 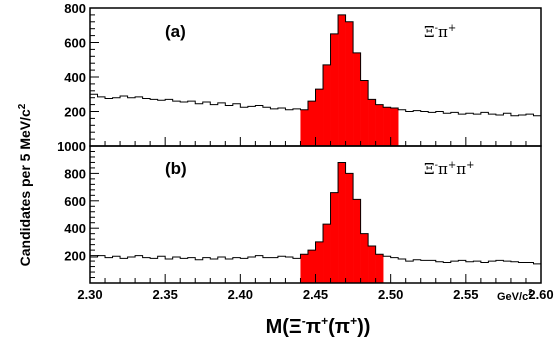 I want to click on x-tick-label: 2.40, so click(x=240, y=294).